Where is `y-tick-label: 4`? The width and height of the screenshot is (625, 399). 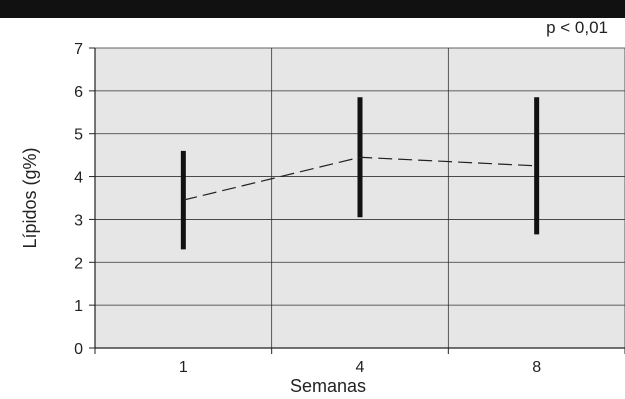
y-tick-label: 4 is located at coordinates (78, 178).